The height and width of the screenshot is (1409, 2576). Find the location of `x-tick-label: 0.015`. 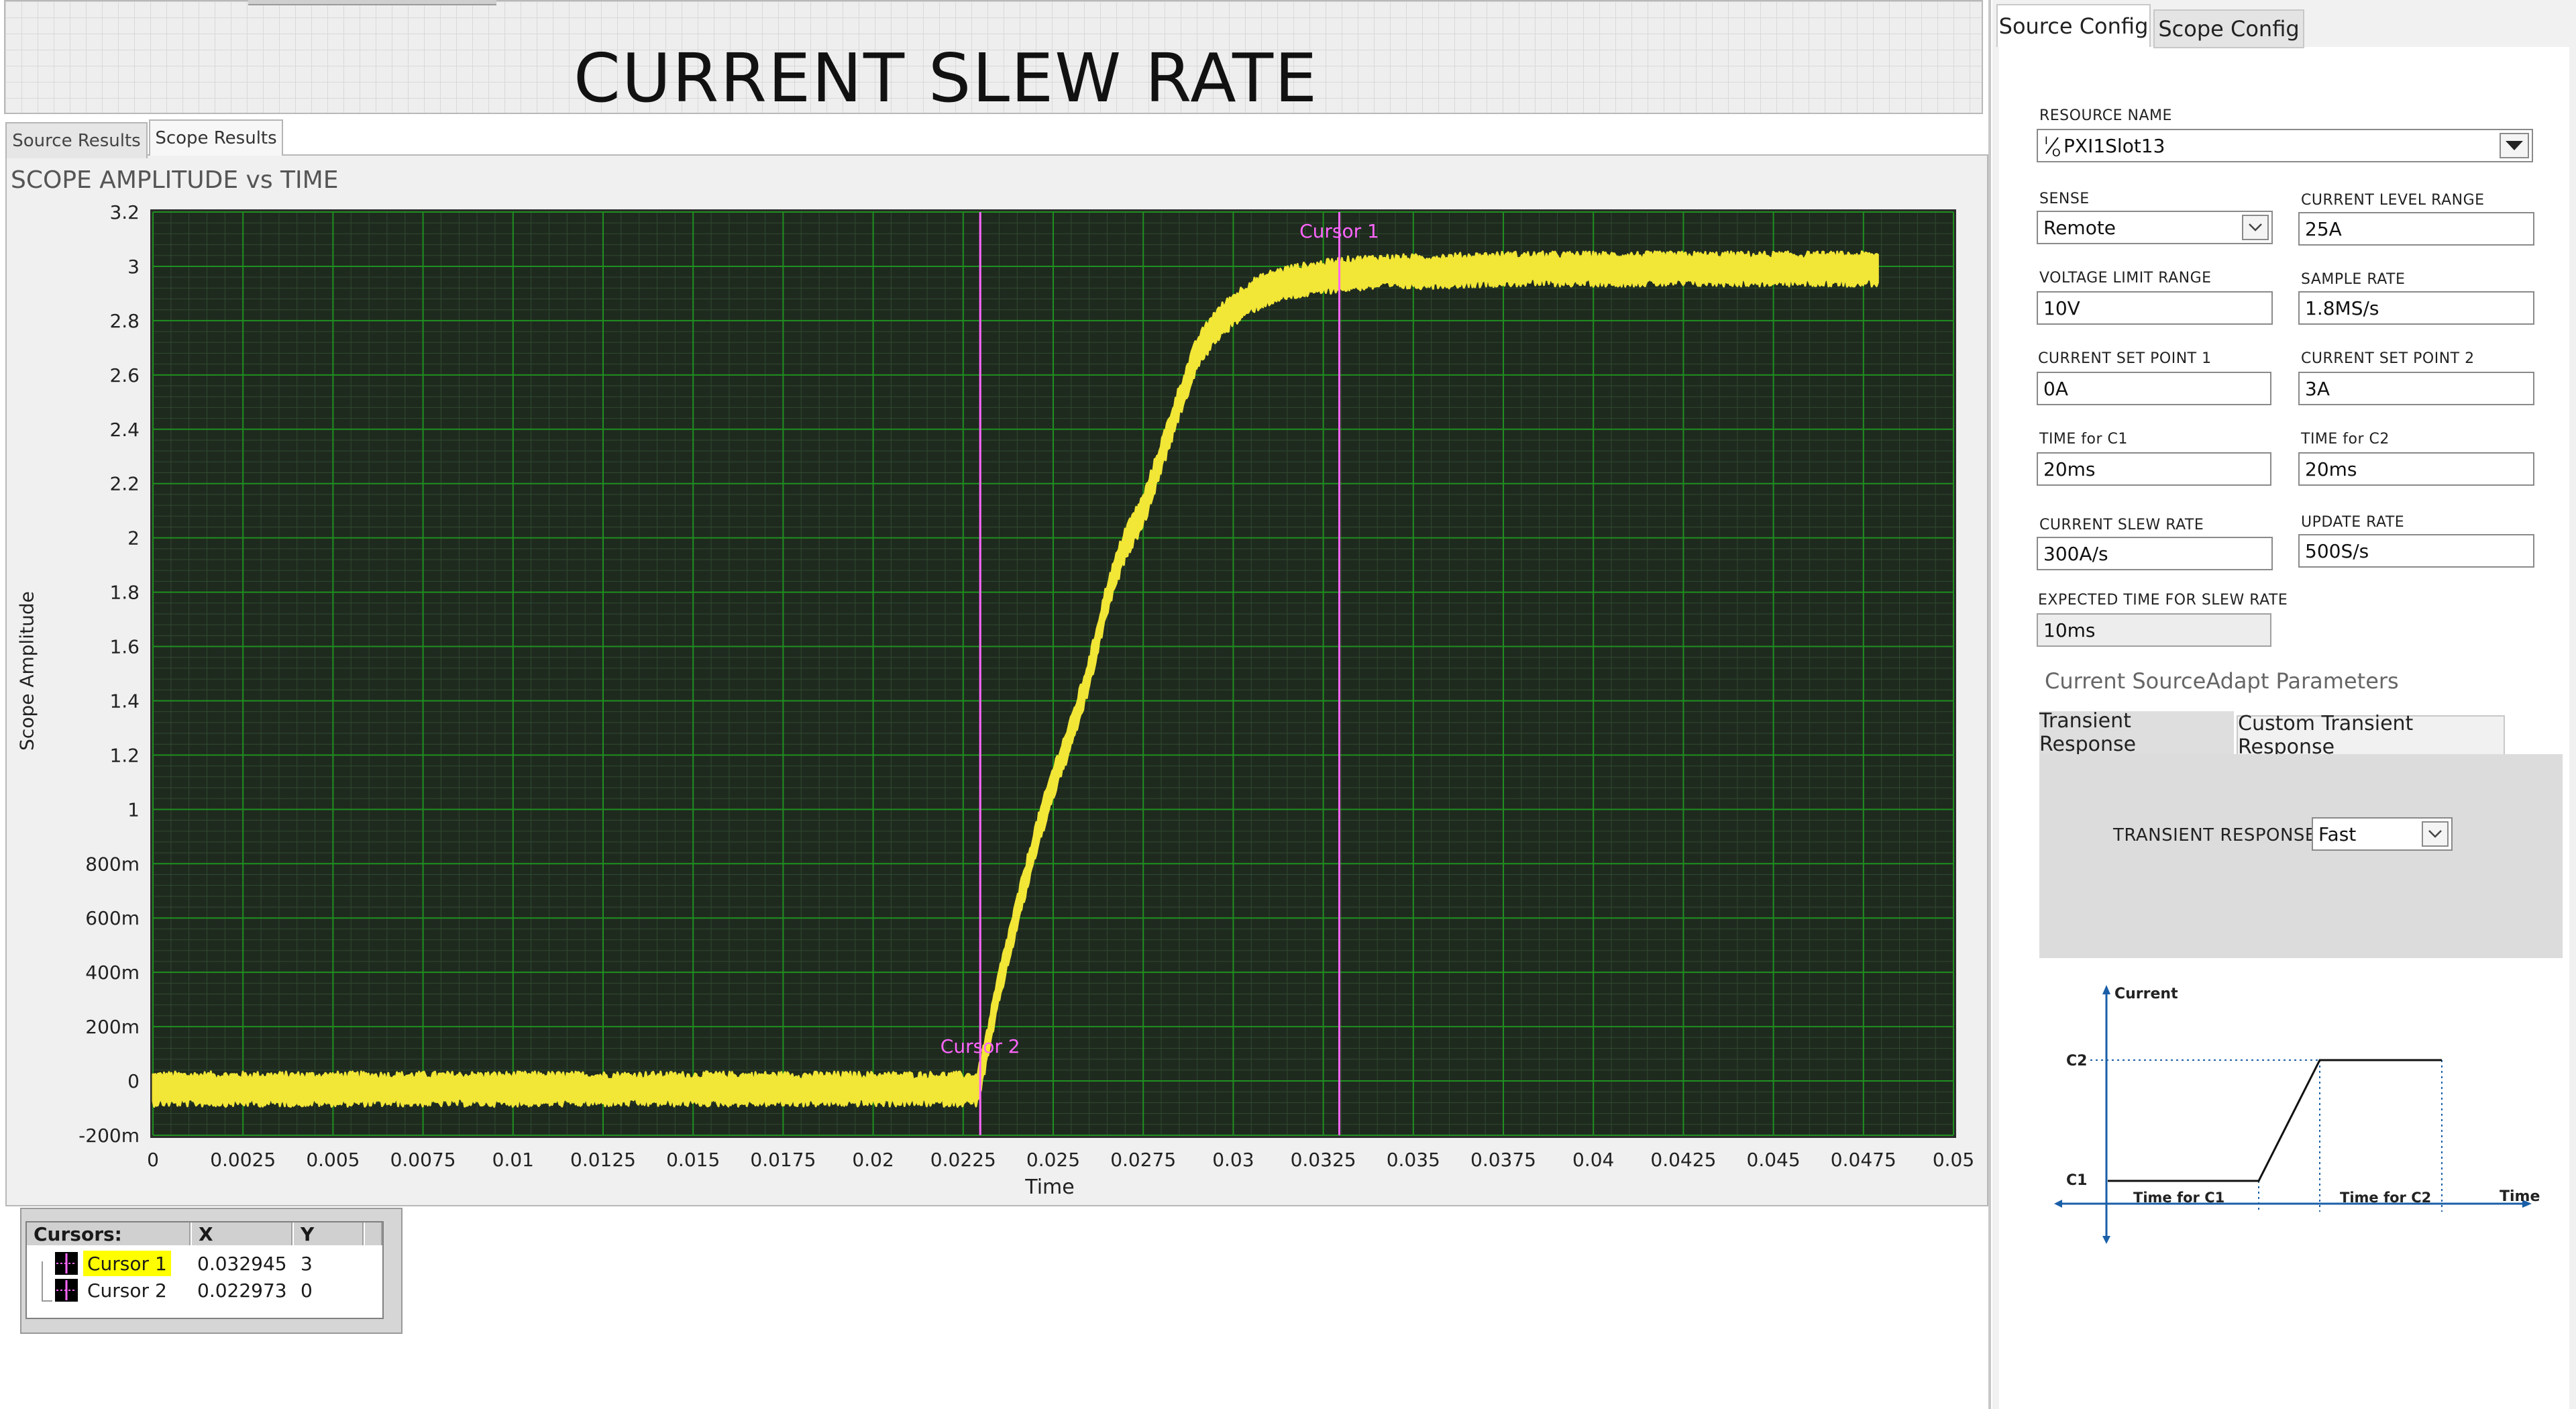

x-tick-label: 0.015 is located at coordinates (693, 1160).